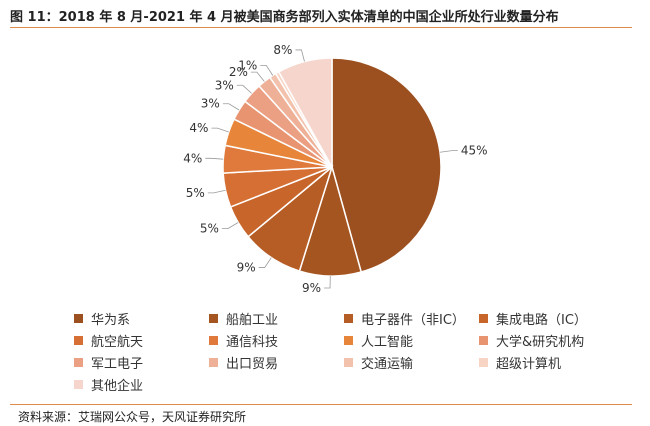 The height and width of the screenshot is (426, 650). What do you see at coordinates (252, 320) in the screenshot?
I see `legend-label: 船舶工业` at bounding box center [252, 320].